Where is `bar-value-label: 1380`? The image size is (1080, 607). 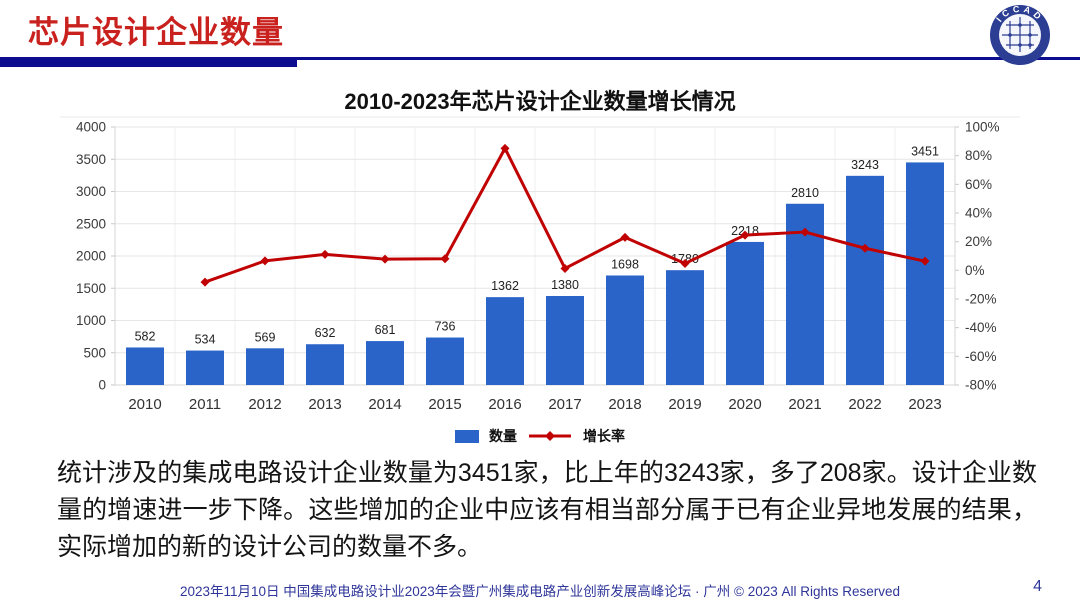 bar-value-label: 1380 is located at coordinates (565, 285).